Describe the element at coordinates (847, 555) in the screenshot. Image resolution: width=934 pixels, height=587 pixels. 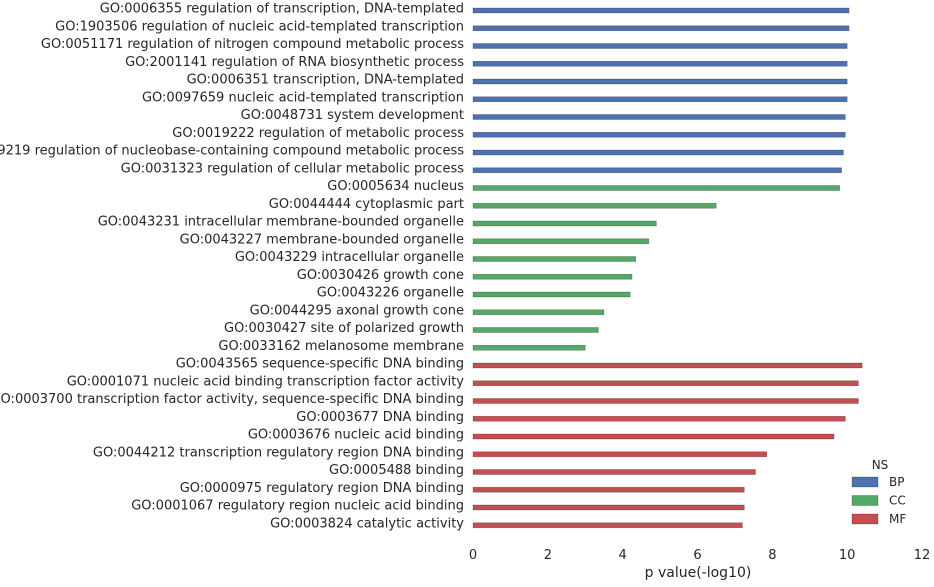
I see `x-tick-label: 10` at that location.